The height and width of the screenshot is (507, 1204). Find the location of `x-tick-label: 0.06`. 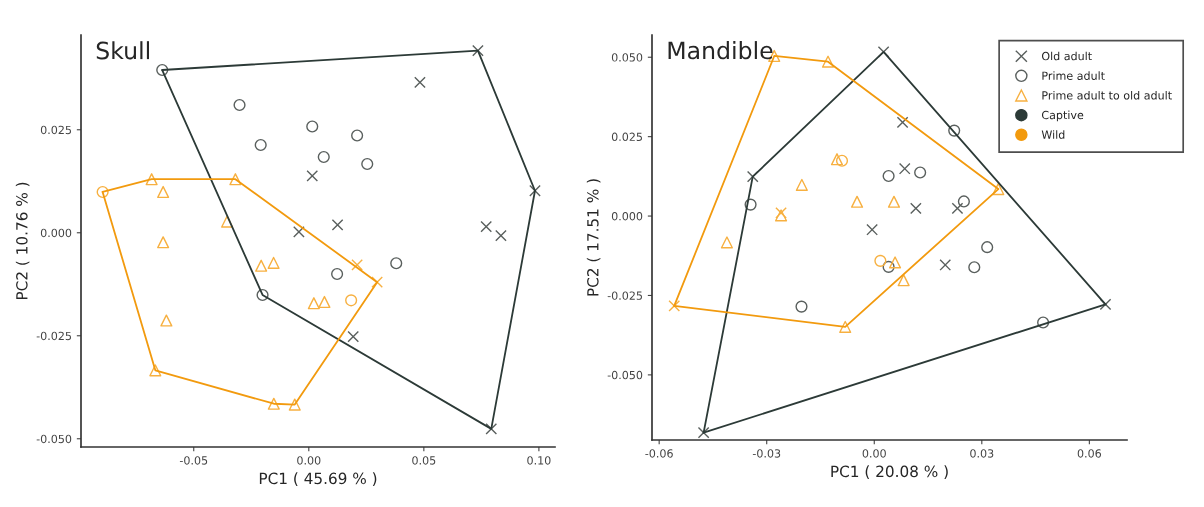

x-tick-label: 0.06 is located at coordinates (1089, 453).